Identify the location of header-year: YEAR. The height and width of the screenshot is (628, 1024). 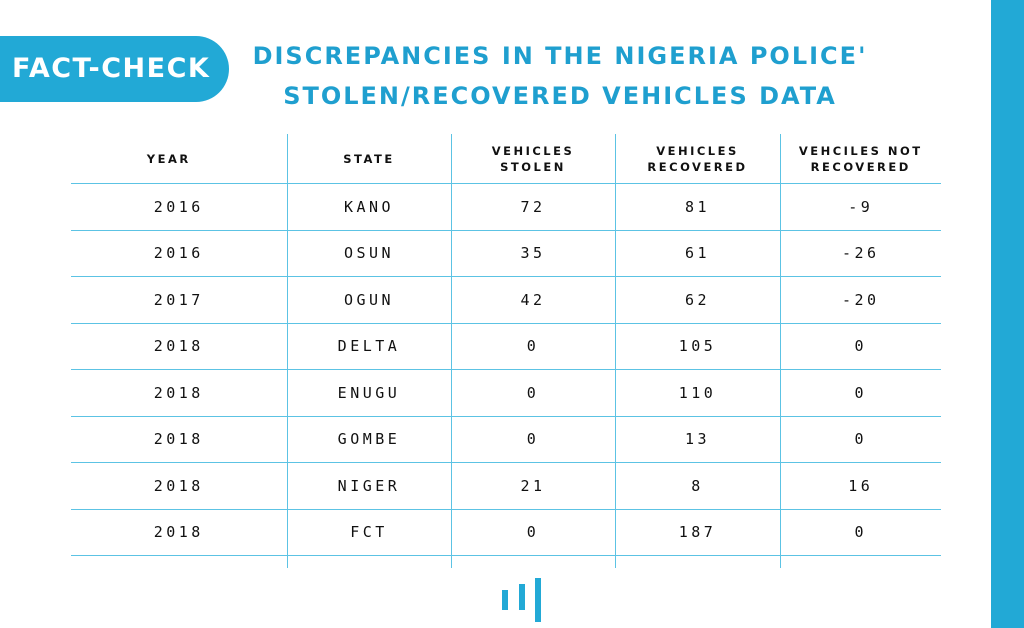
(179, 159).